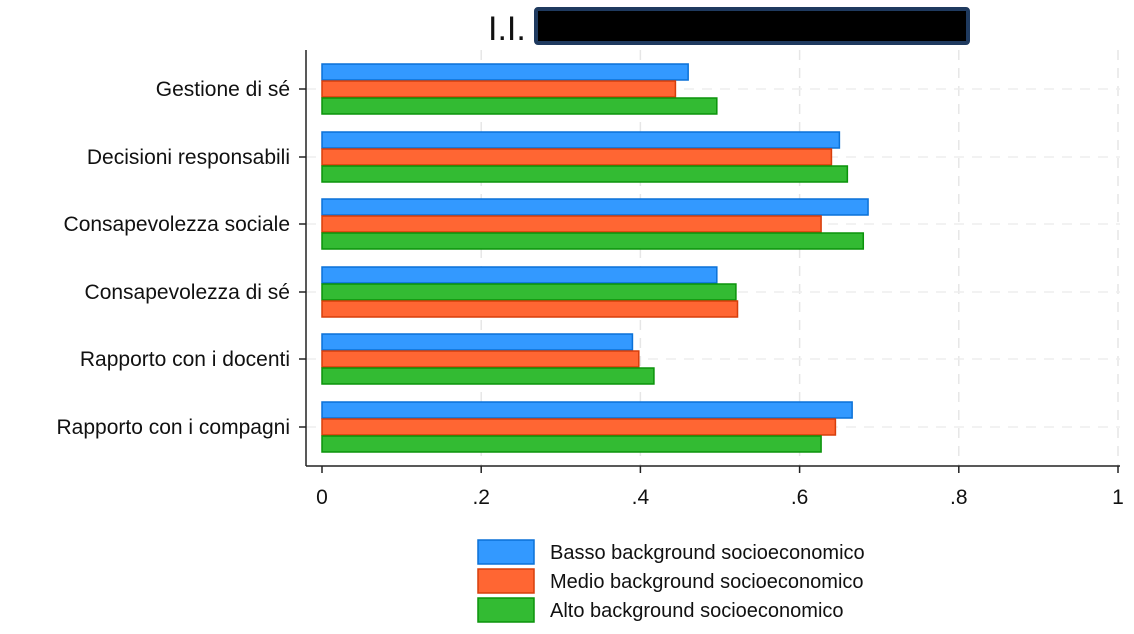 This screenshot has height=634, width=1134. I want to click on category-label-gestione-di-se: Gestione di sé, so click(223, 89).